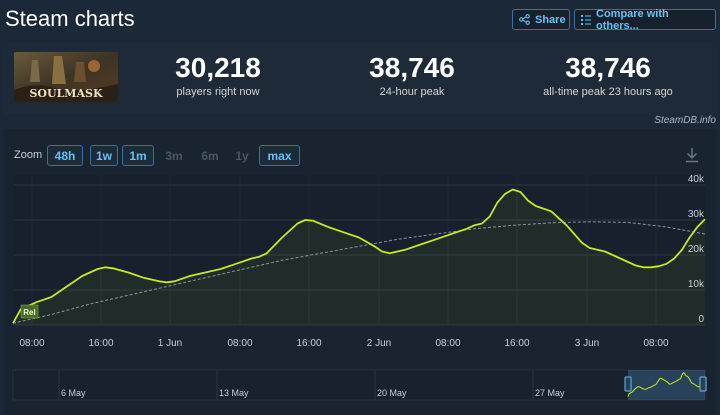  I want to click on release-marker-label: Rel, so click(29, 312).